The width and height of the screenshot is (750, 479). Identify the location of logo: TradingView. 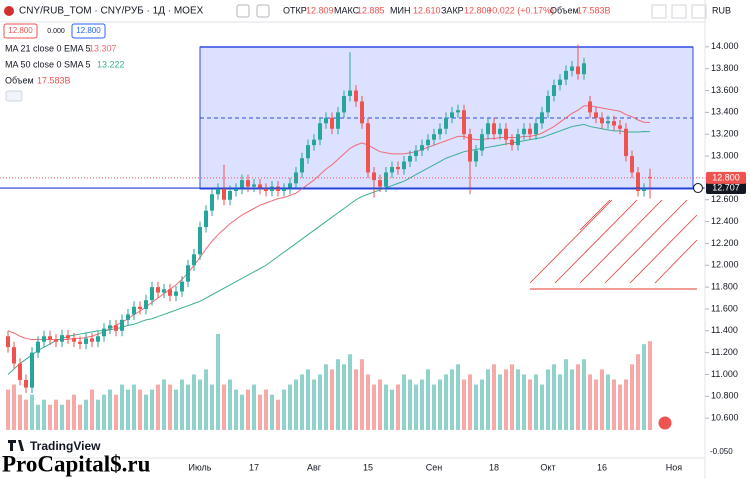
(65, 446).